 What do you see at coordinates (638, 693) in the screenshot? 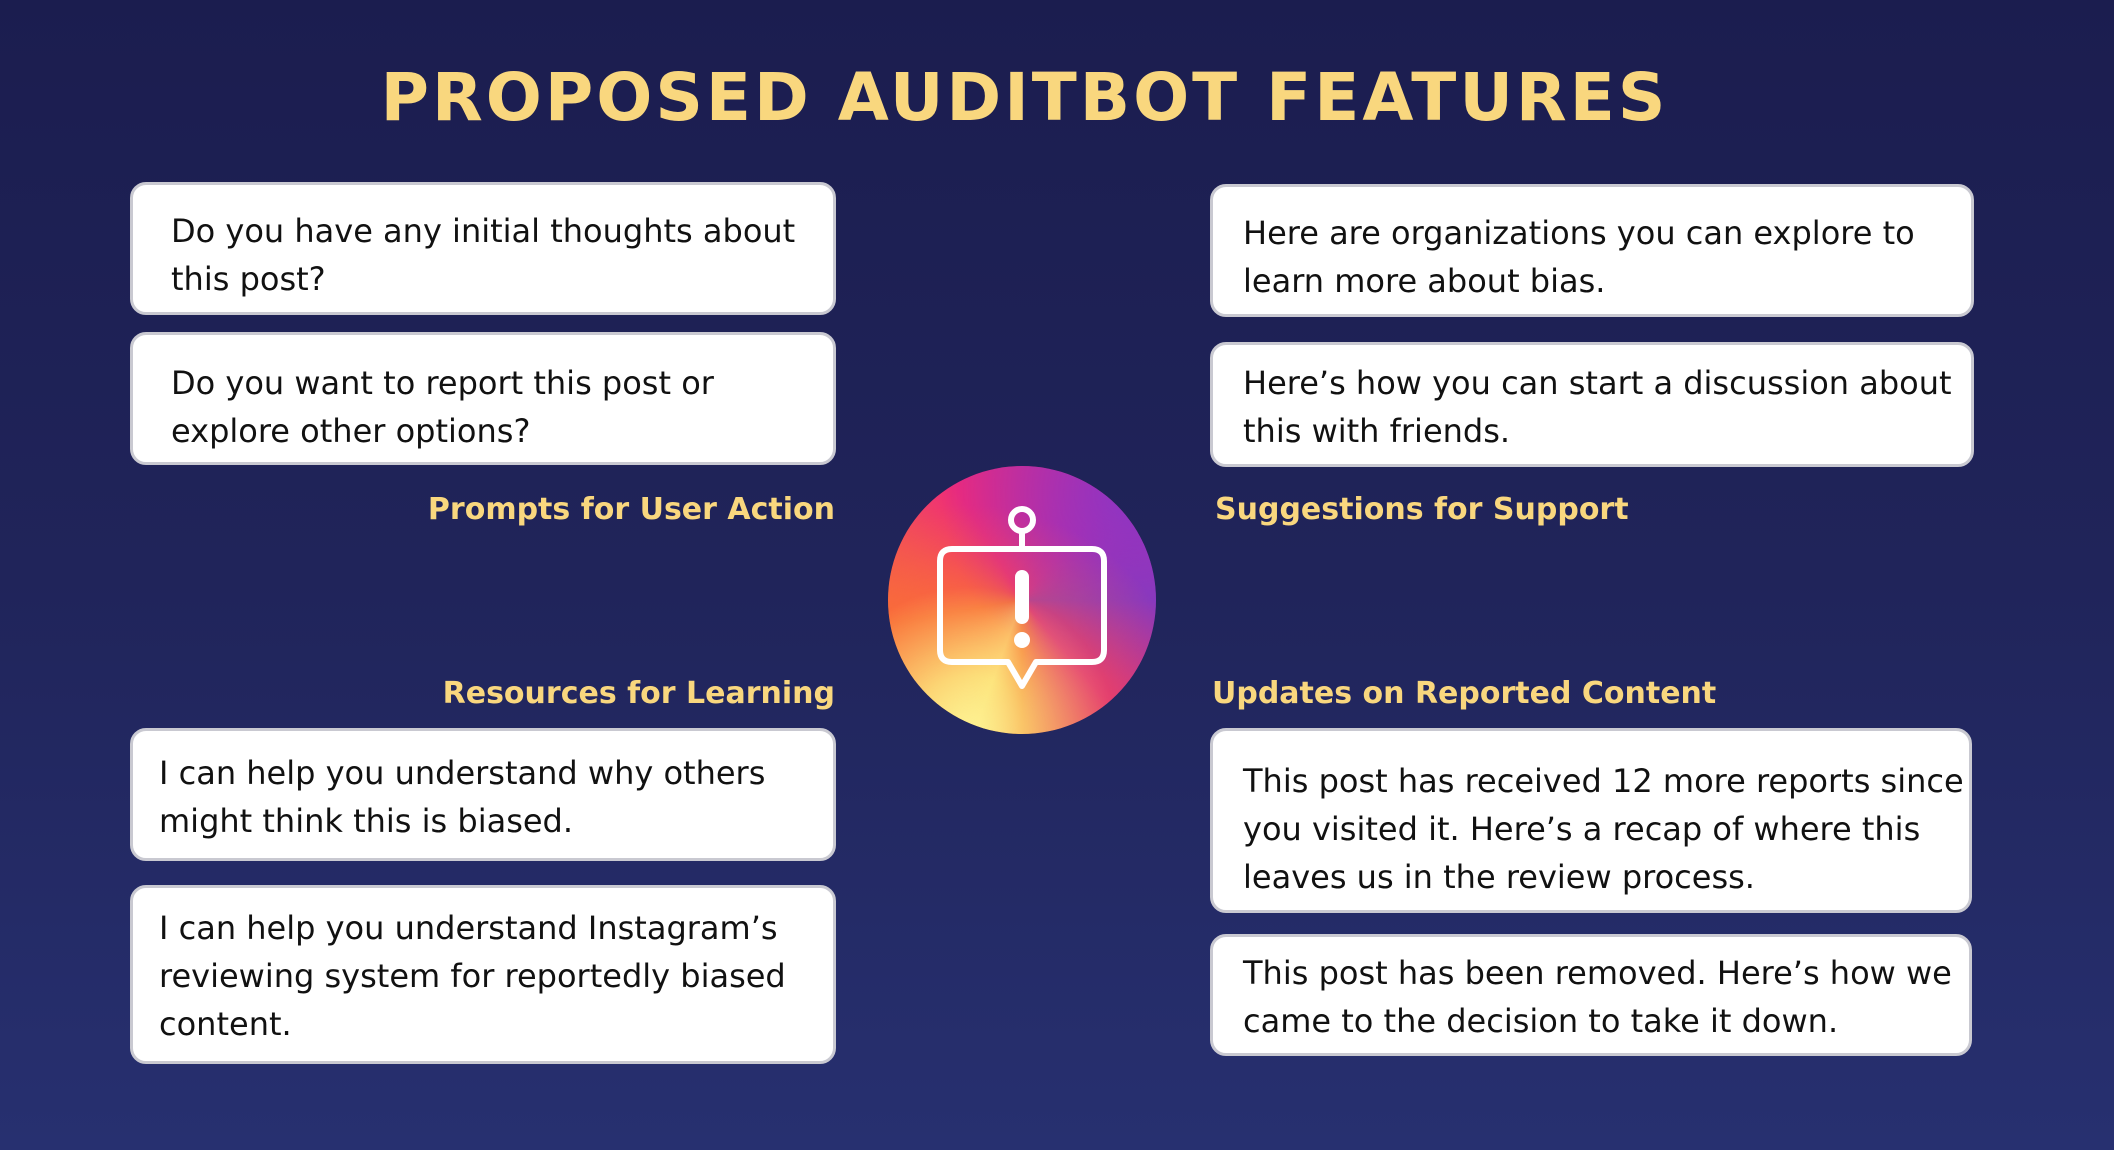
I see `section-label-learning: Resources for Learning` at bounding box center [638, 693].